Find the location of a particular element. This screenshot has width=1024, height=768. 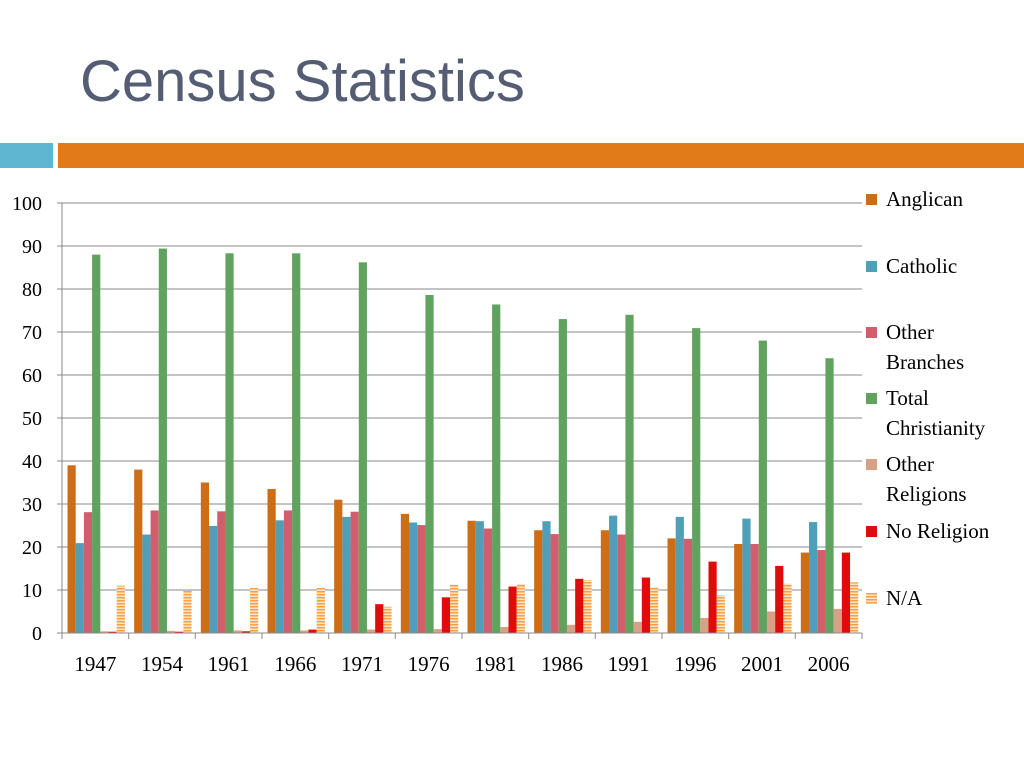

legend-label: N/A is located at coordinates (904, 598).